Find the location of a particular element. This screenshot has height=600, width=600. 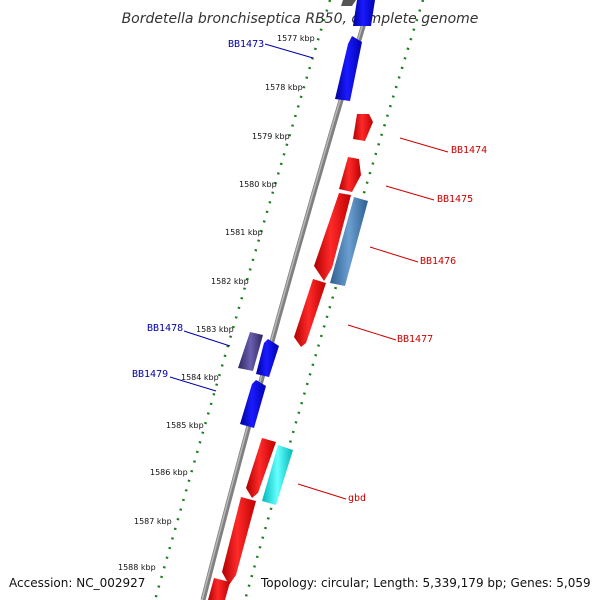

accession-text: Accession: NC_002927 is located at coordinates (77, 583).